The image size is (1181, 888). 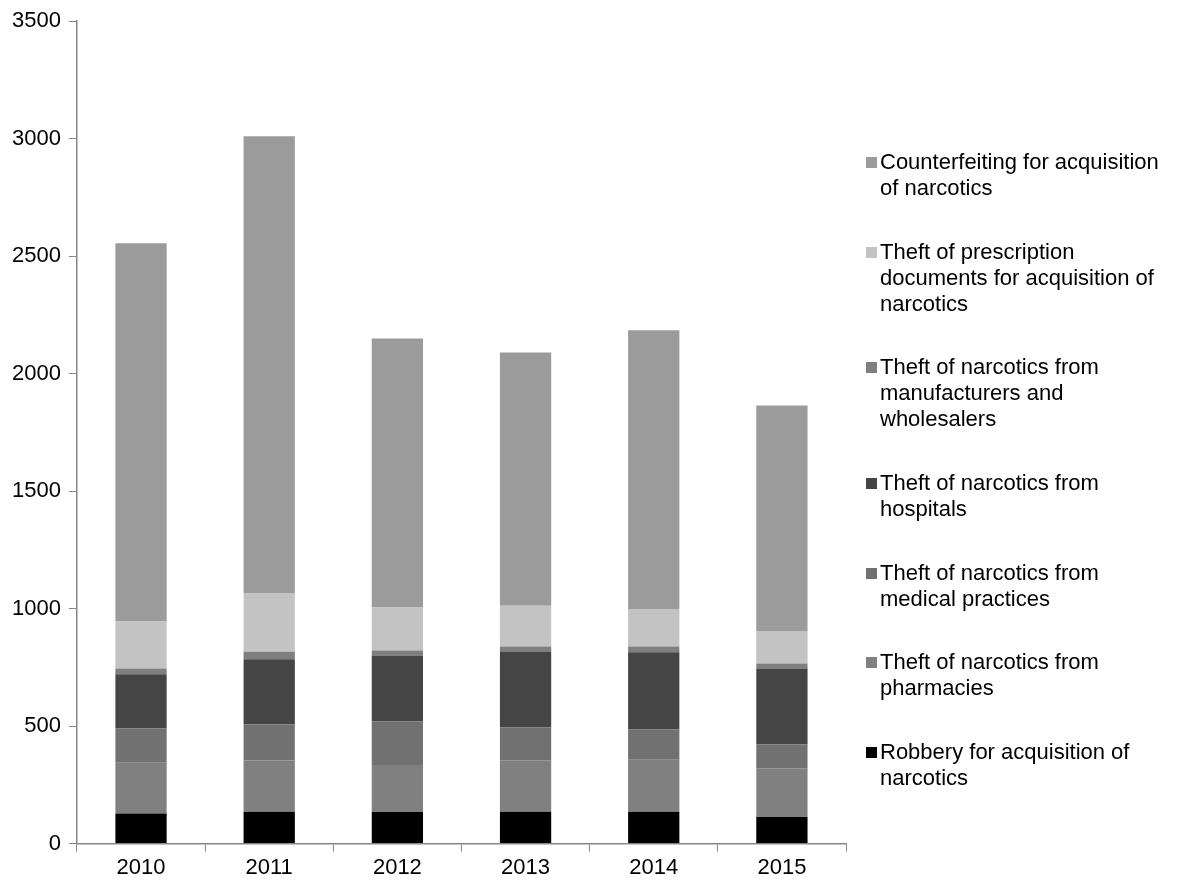 What do you see at coordinates (36, 20) in the screenshot?
I see `y-tick-label: 3500` at bounding box center [36, 20].